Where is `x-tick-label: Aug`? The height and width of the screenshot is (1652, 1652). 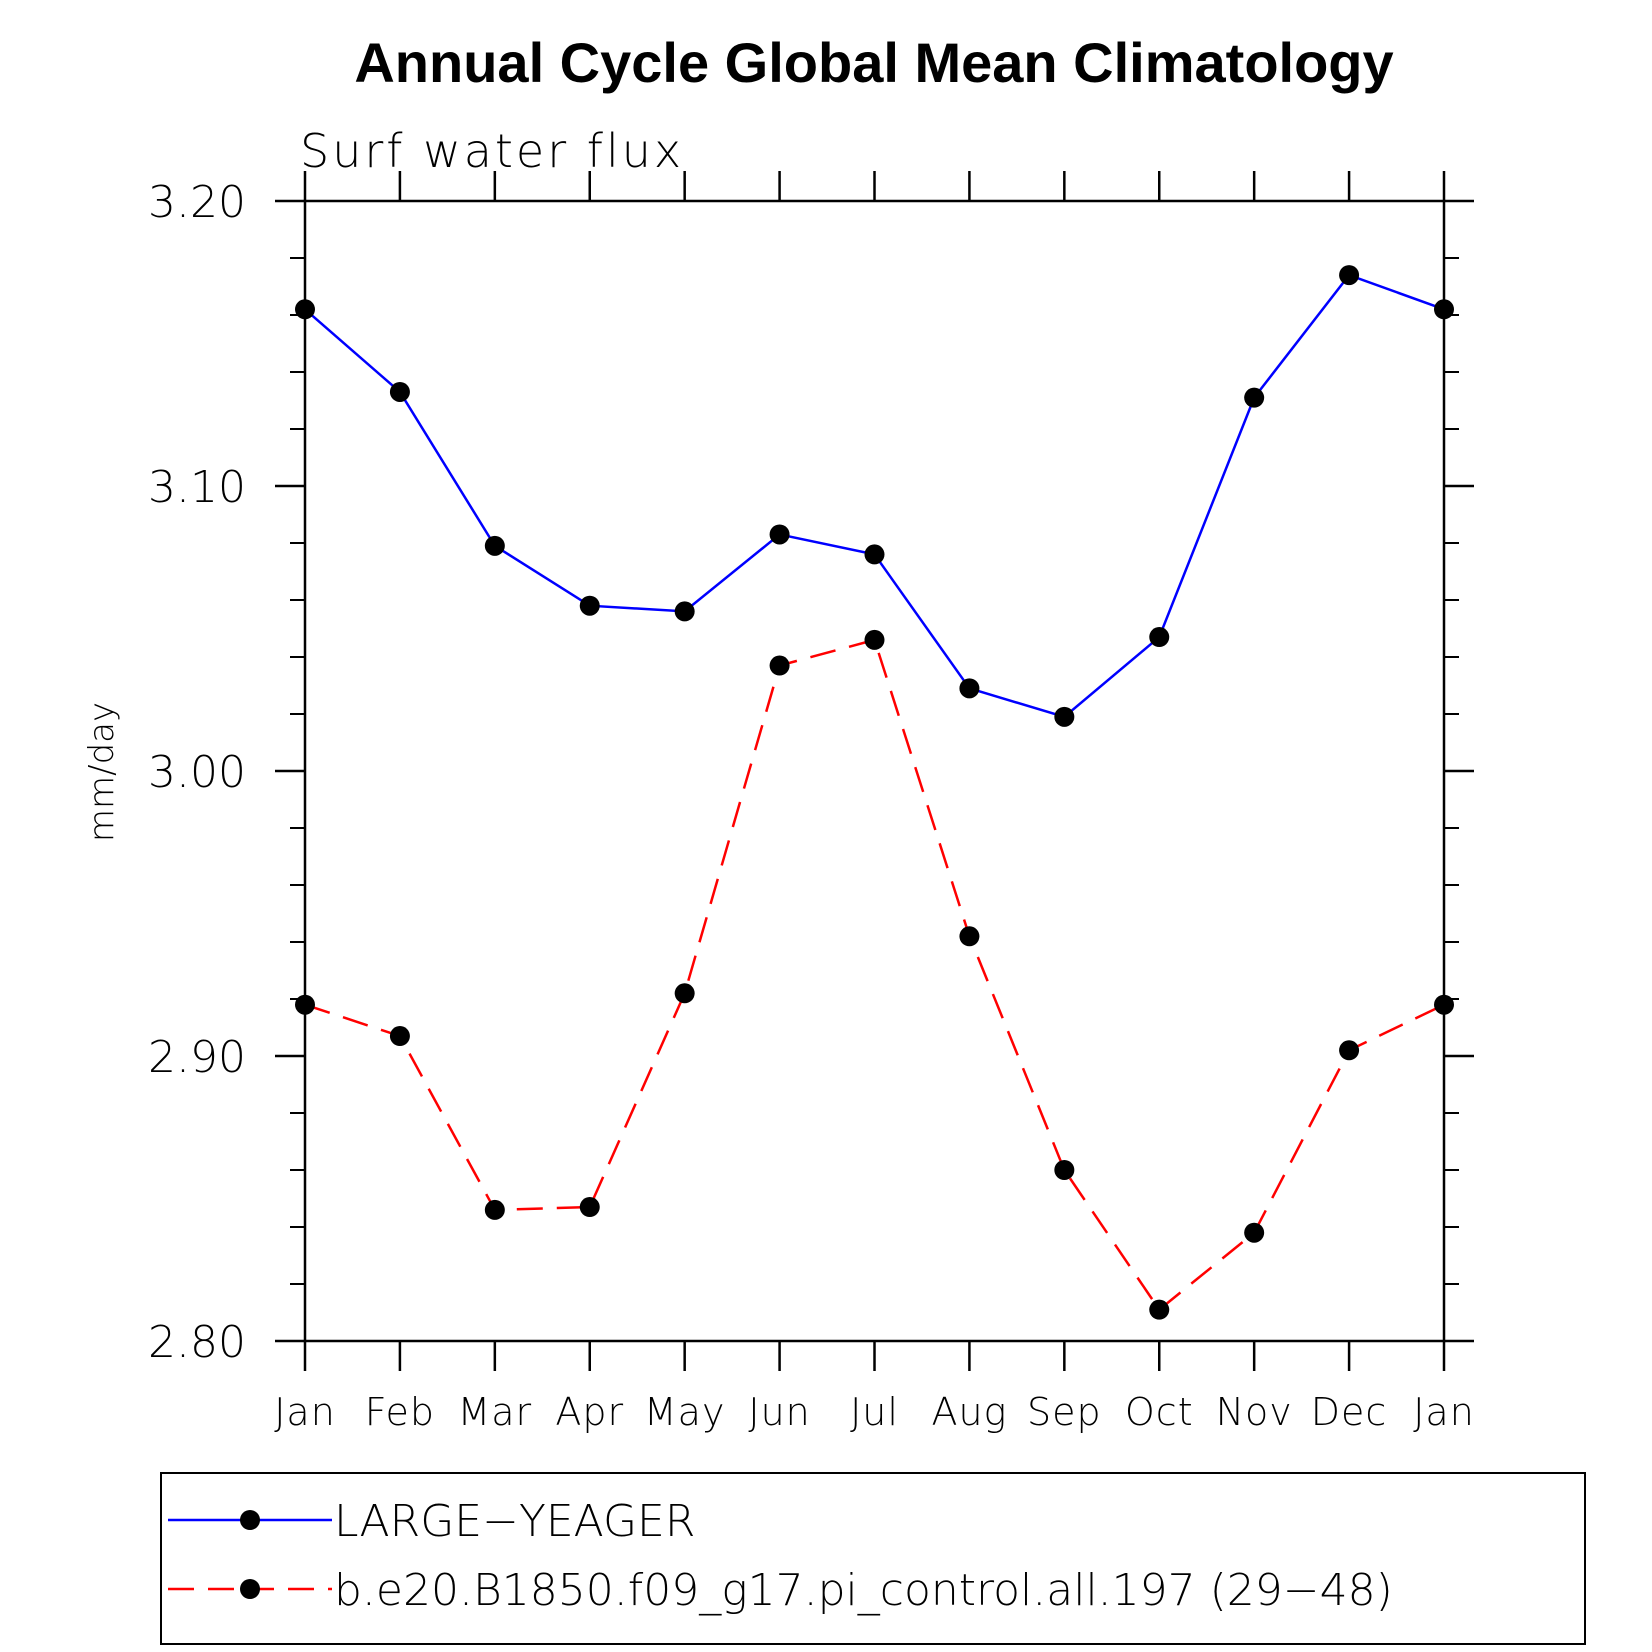
x-tick-label: Aug is located at coordinates (969, 1412).